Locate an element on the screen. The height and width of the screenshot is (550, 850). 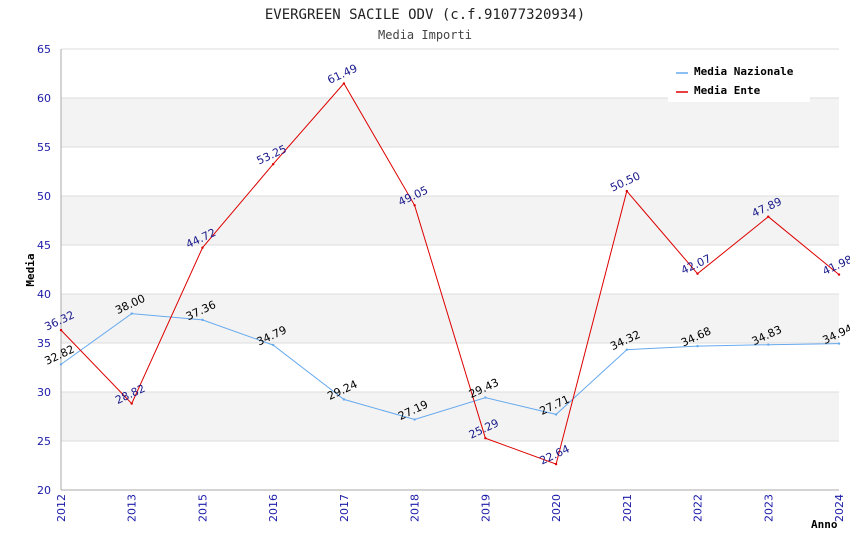
x-tick-label: 2024 is located at coordinates (839, 508).